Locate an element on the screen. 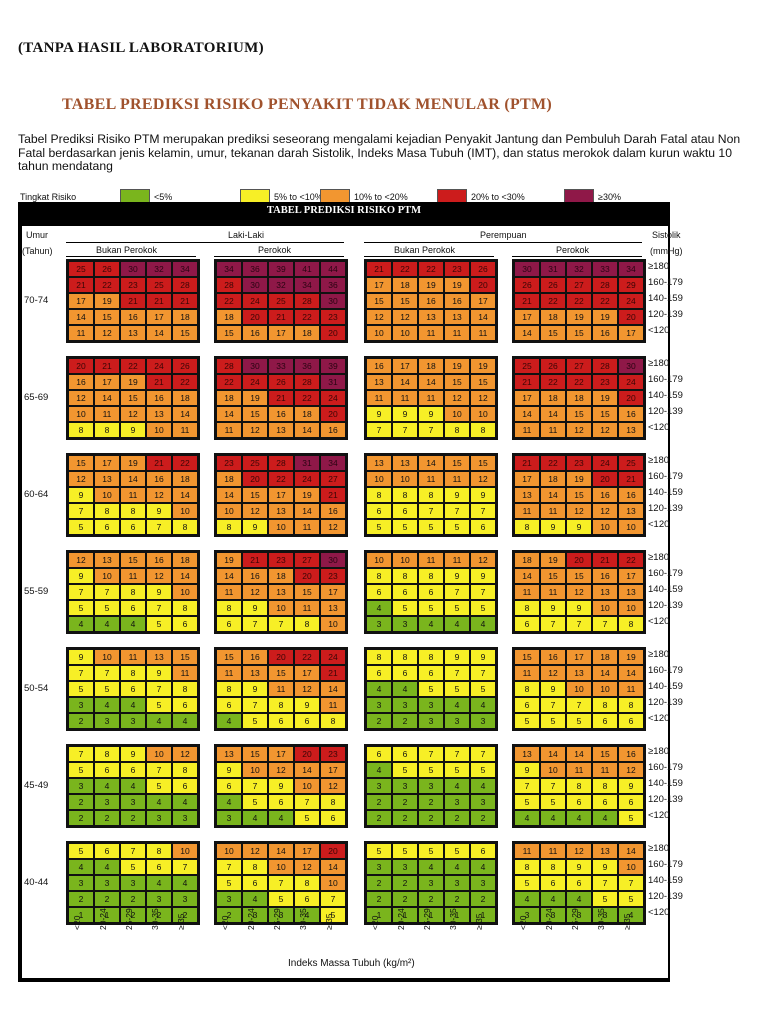 Image resolution: width=768 pixels, height=1024 pixels. bmi-column-label: <20 is located at coordinates (225, 922).